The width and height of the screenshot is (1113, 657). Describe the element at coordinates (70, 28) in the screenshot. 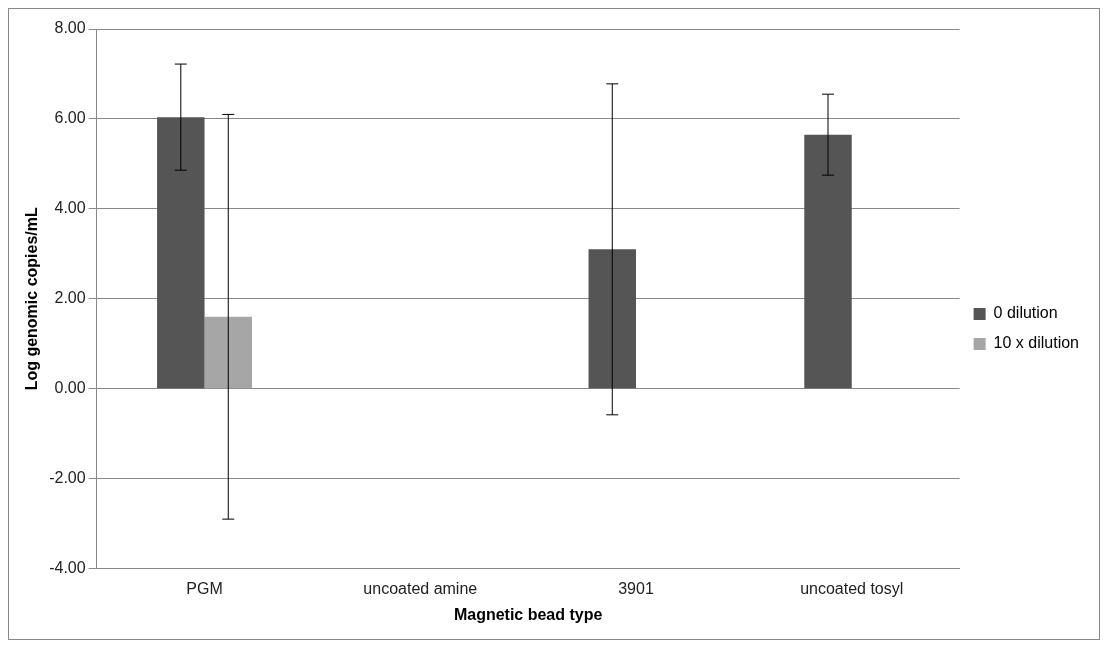

I see `y-tick-label: 8.00` at that location.